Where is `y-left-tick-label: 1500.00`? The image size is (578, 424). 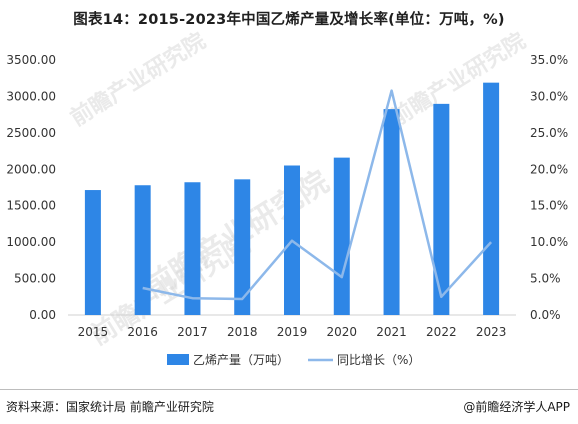 y-left-tick-label: 1500.00 is located at coordinates (31, 206).